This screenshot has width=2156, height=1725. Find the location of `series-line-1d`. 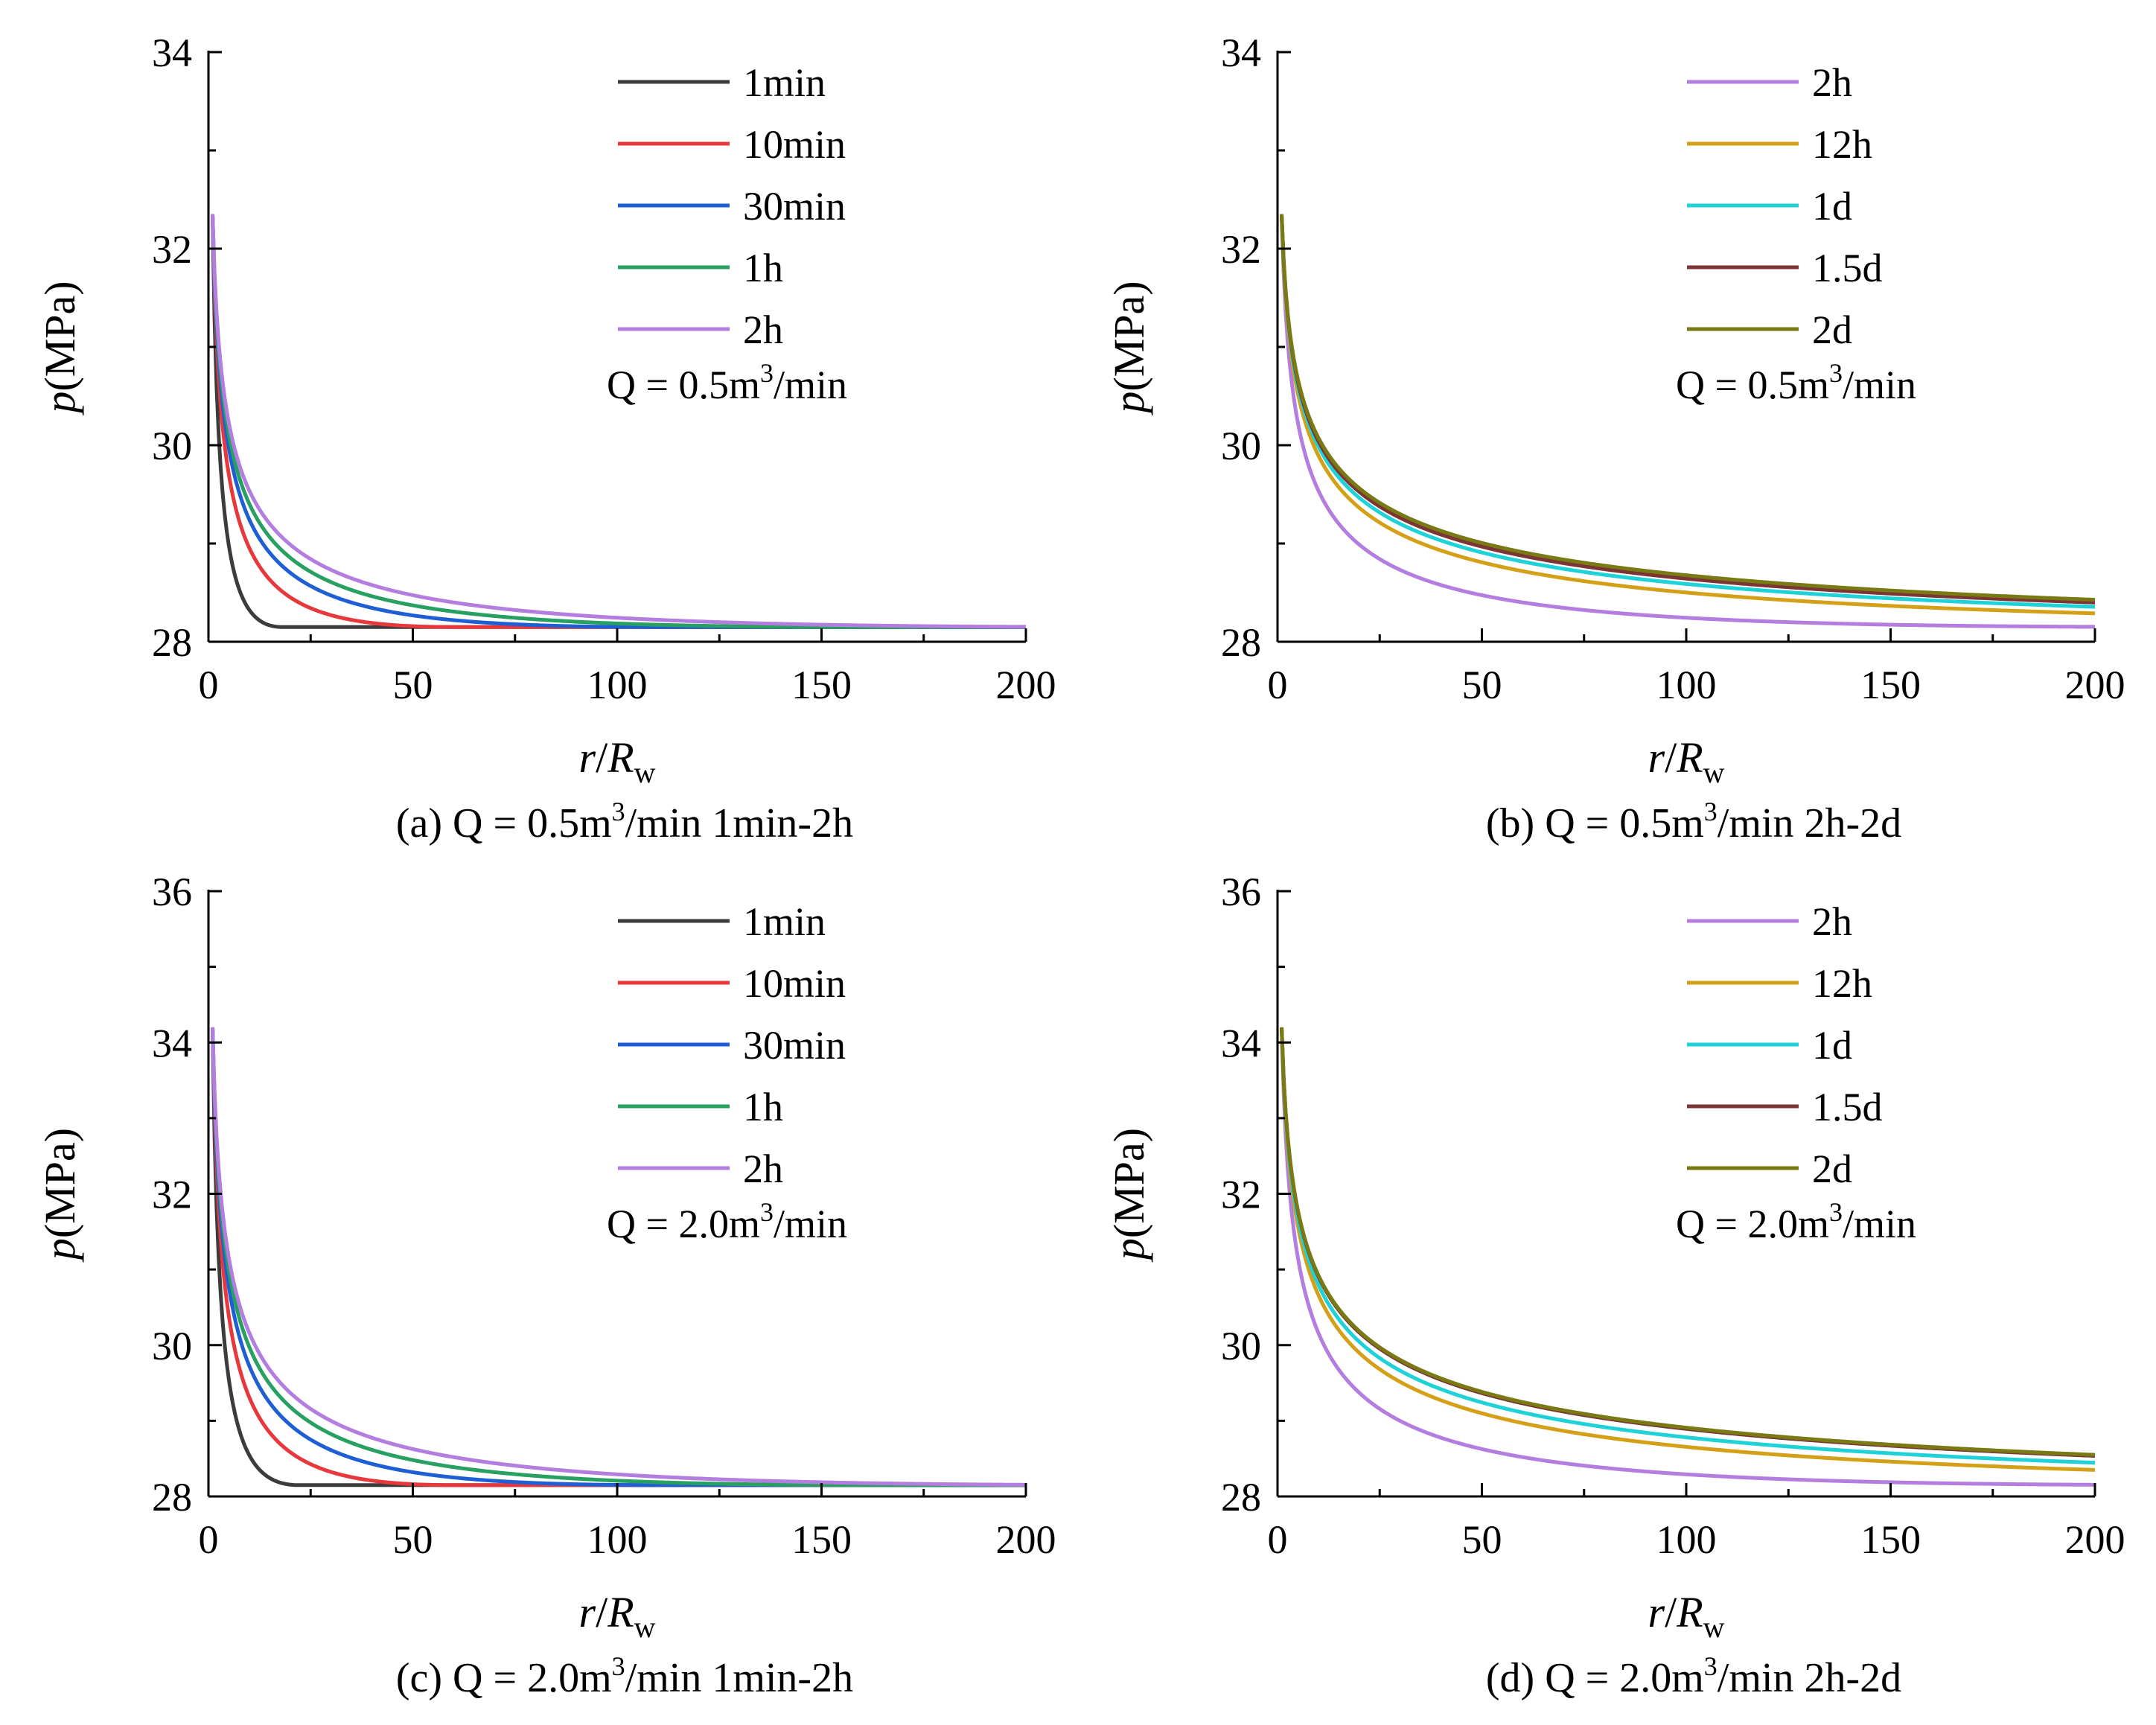

series-line-1d is located at coordinates (1687, 1246).